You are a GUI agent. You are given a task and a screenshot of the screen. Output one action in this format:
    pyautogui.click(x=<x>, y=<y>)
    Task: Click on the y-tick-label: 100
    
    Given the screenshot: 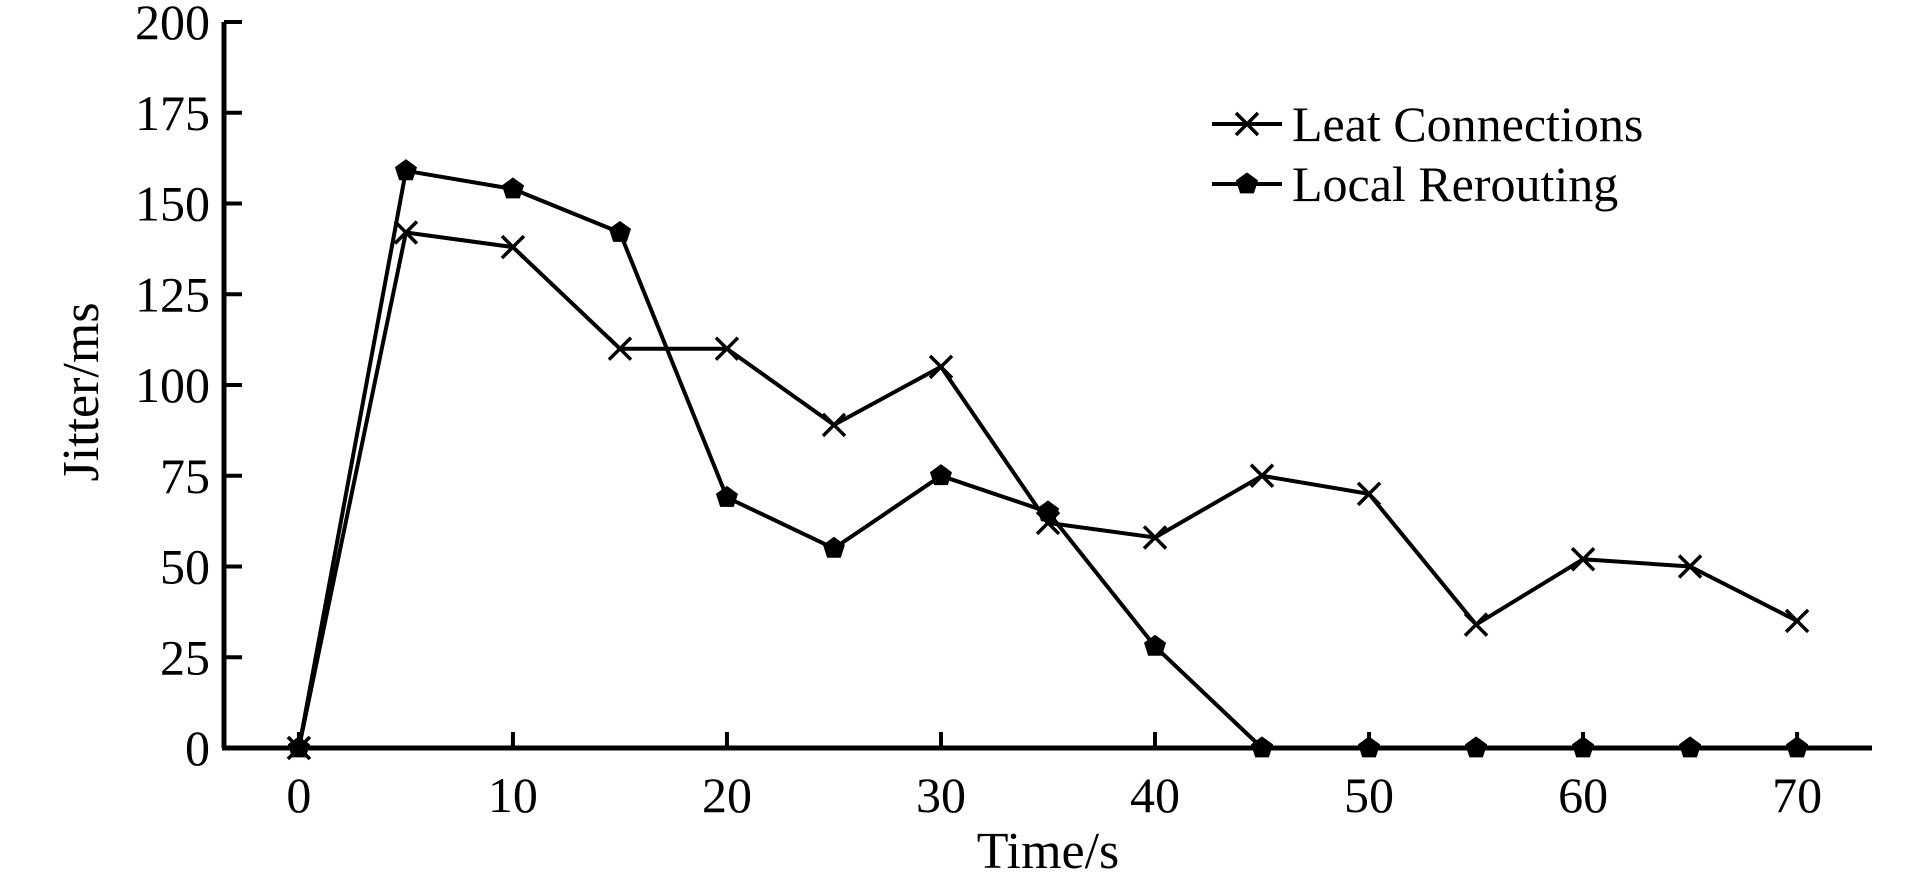 What is the action you would take?
    pyautogui.click(x=172, y=385)
    